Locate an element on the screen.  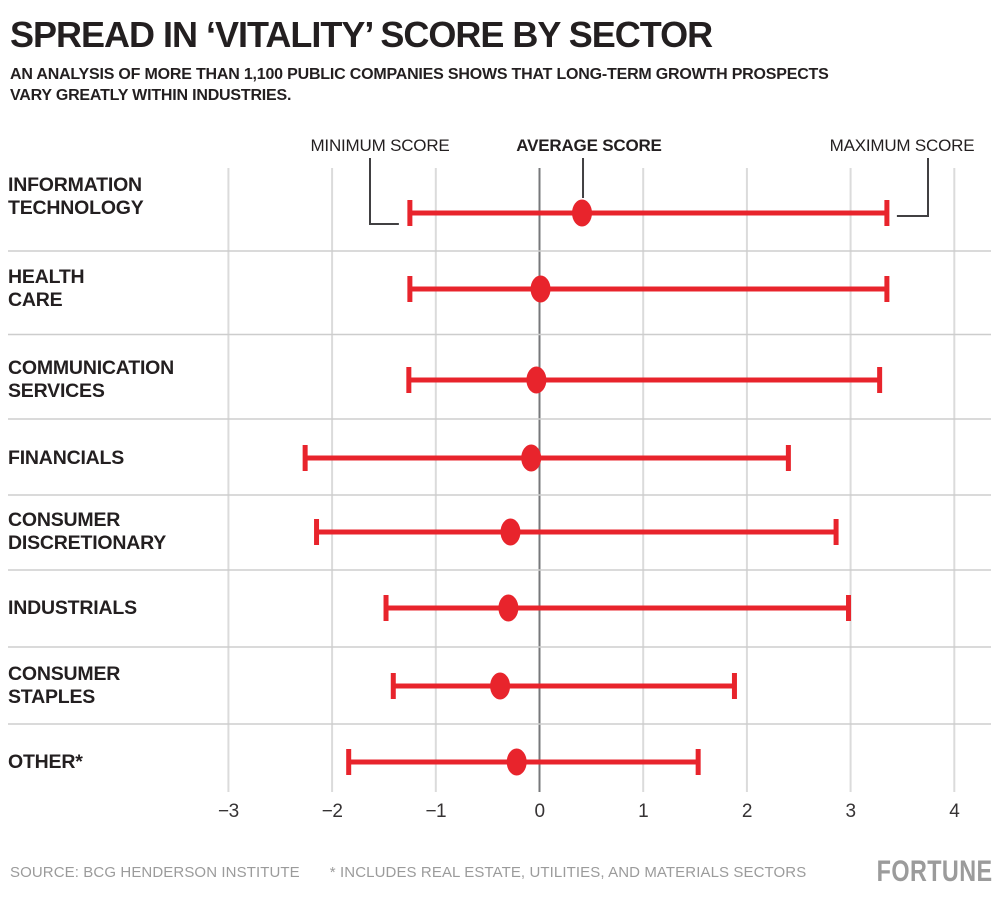
average-dot-communication-services is located at coordinates (536, 380).